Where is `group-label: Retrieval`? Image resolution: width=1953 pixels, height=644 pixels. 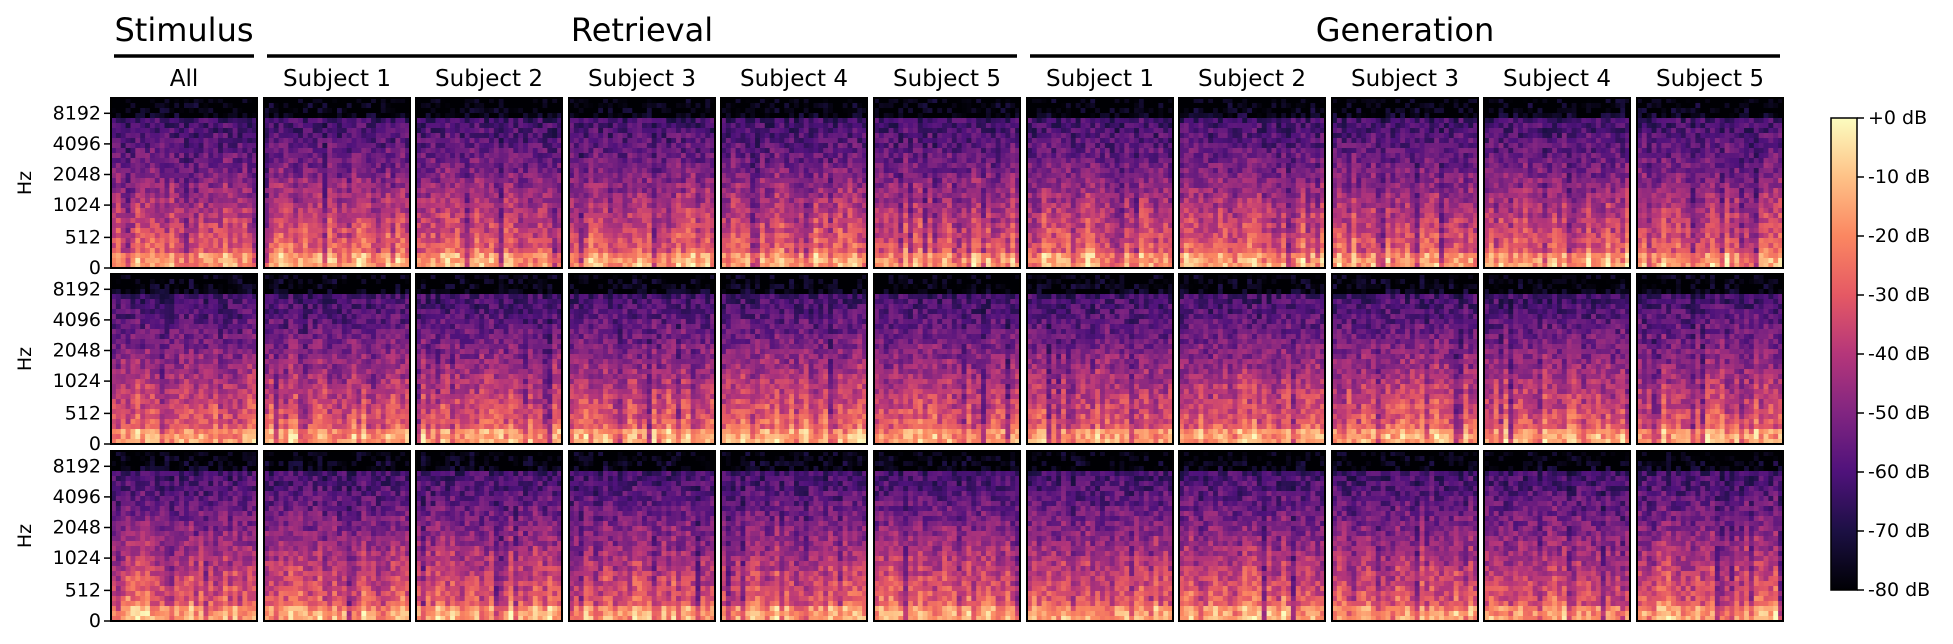
group-label: Retrieval is located at coordinates (642, 30).